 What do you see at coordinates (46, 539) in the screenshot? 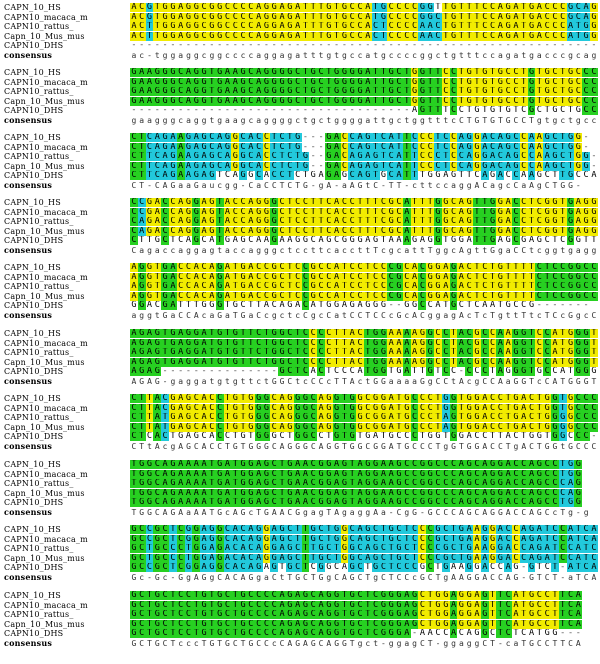
I see `sequence-name: CAPN10_macaca_m` at bounding box center [46, 539].